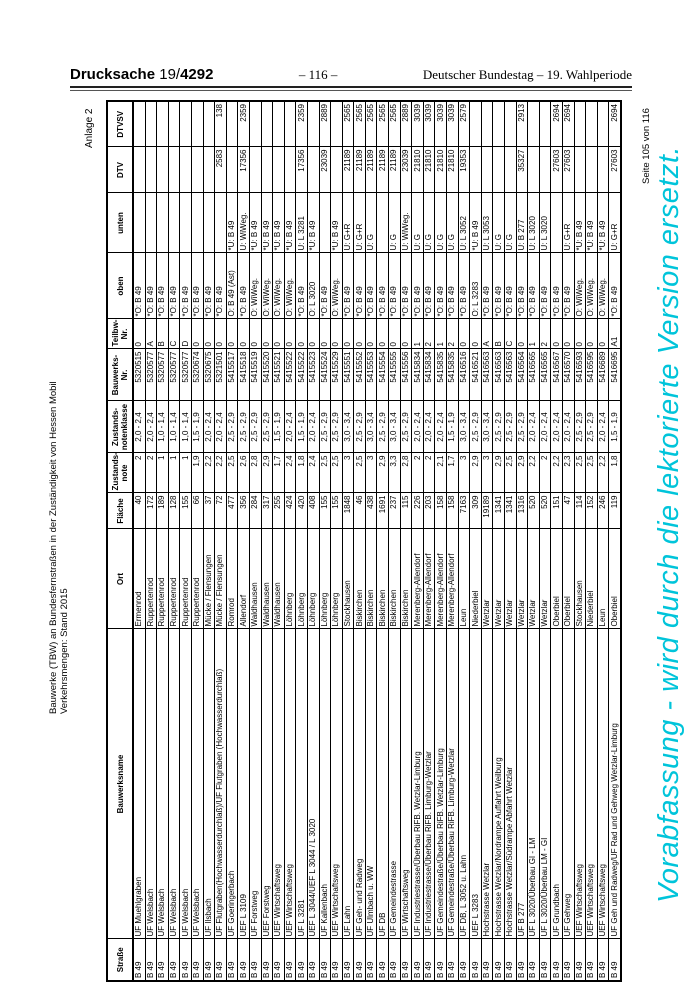  I want to click on cell: Wetzlar, so click(522, 579).